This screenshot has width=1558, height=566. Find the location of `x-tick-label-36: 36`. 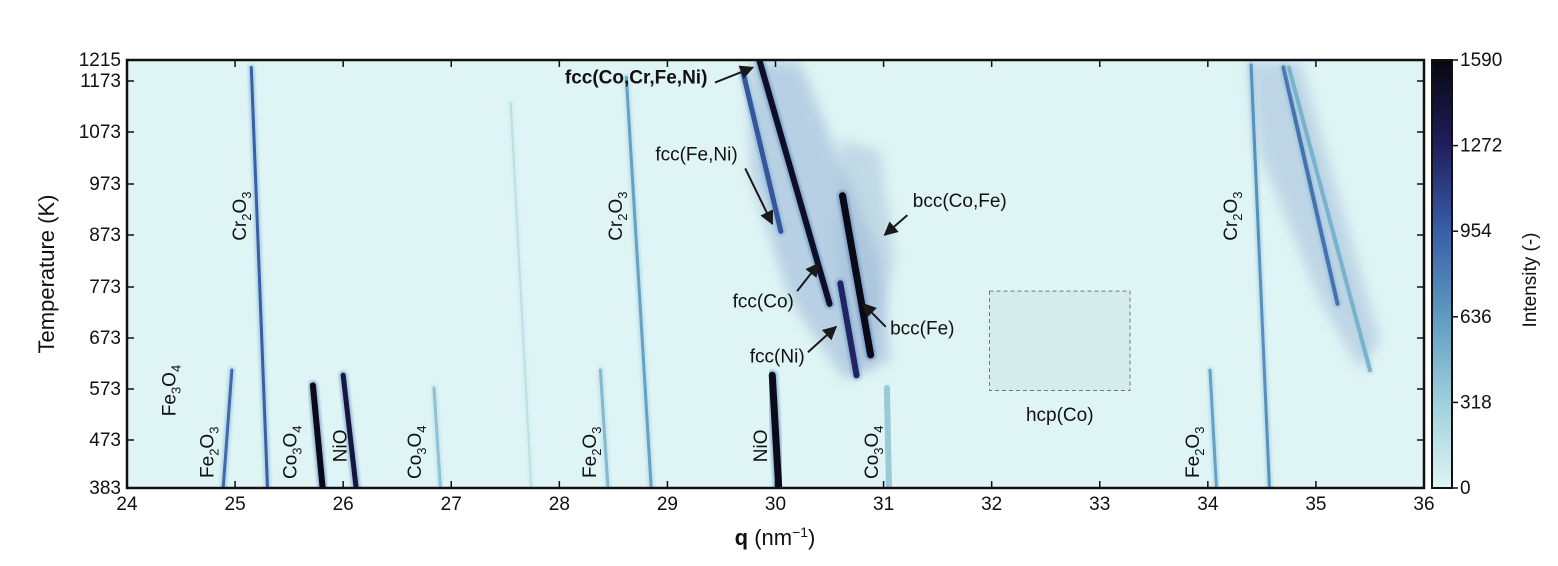

x-tick-label-36: 36 is located at coordinates (1423, 504).